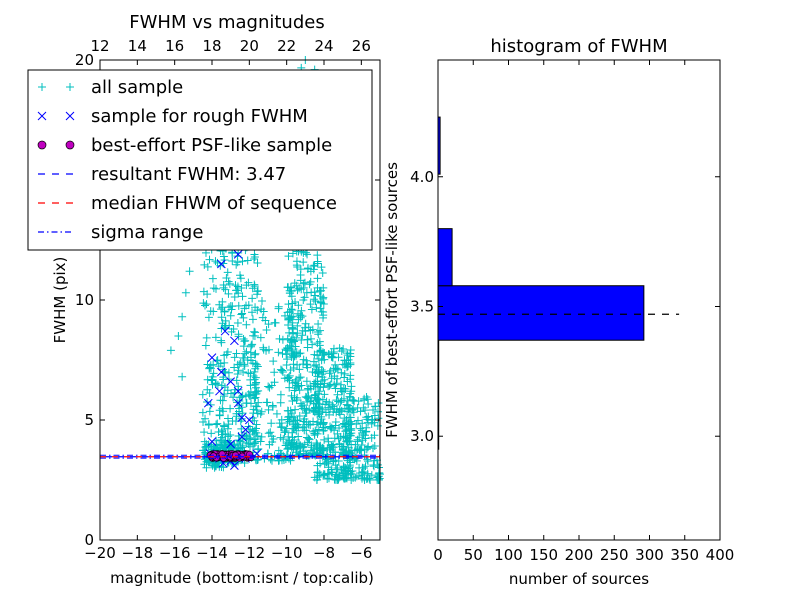  What do you see at coordinates (137, 46) in the screenshot?
I see `top-tick-label: 14` at bounding box center [137, 46].